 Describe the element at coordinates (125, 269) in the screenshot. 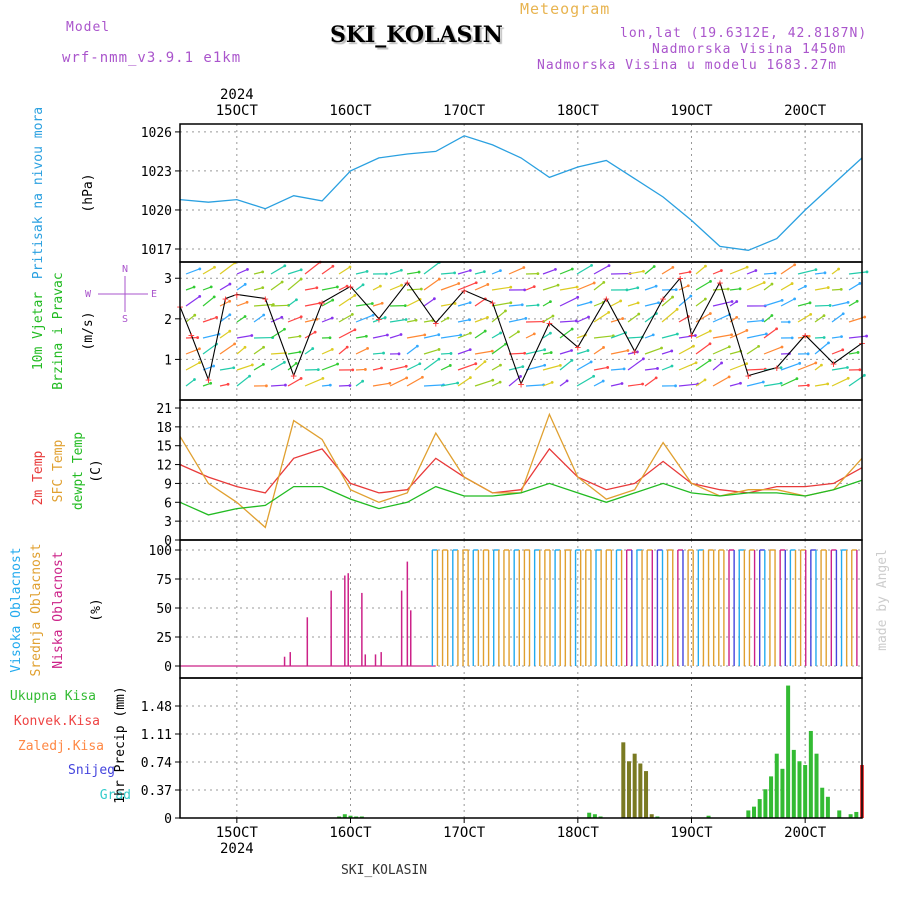

I see `compass-n: N` at that location.